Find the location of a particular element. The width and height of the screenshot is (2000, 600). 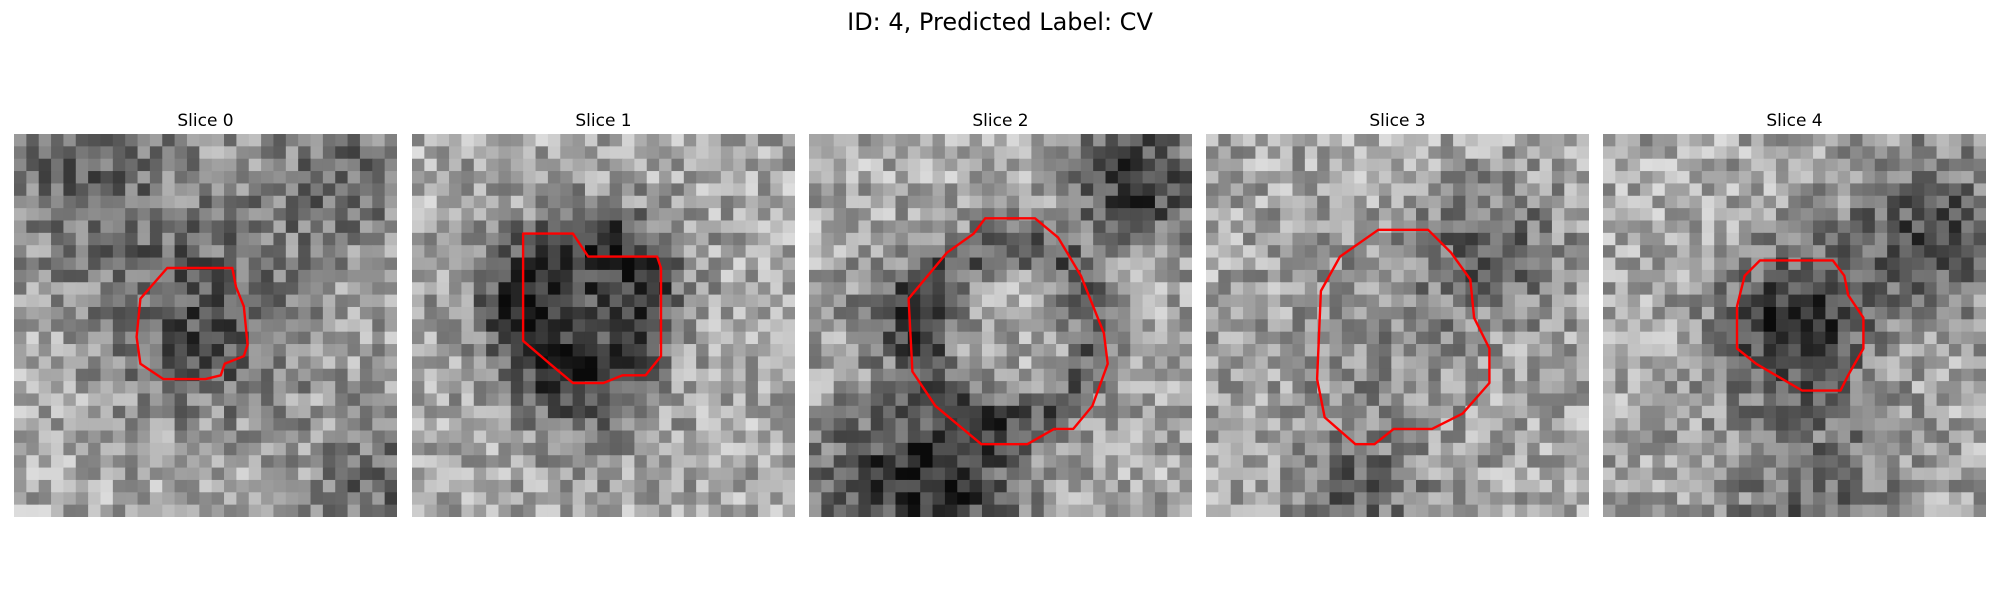

slice-title: Slice 2 is located at coordinates (1000, 121).